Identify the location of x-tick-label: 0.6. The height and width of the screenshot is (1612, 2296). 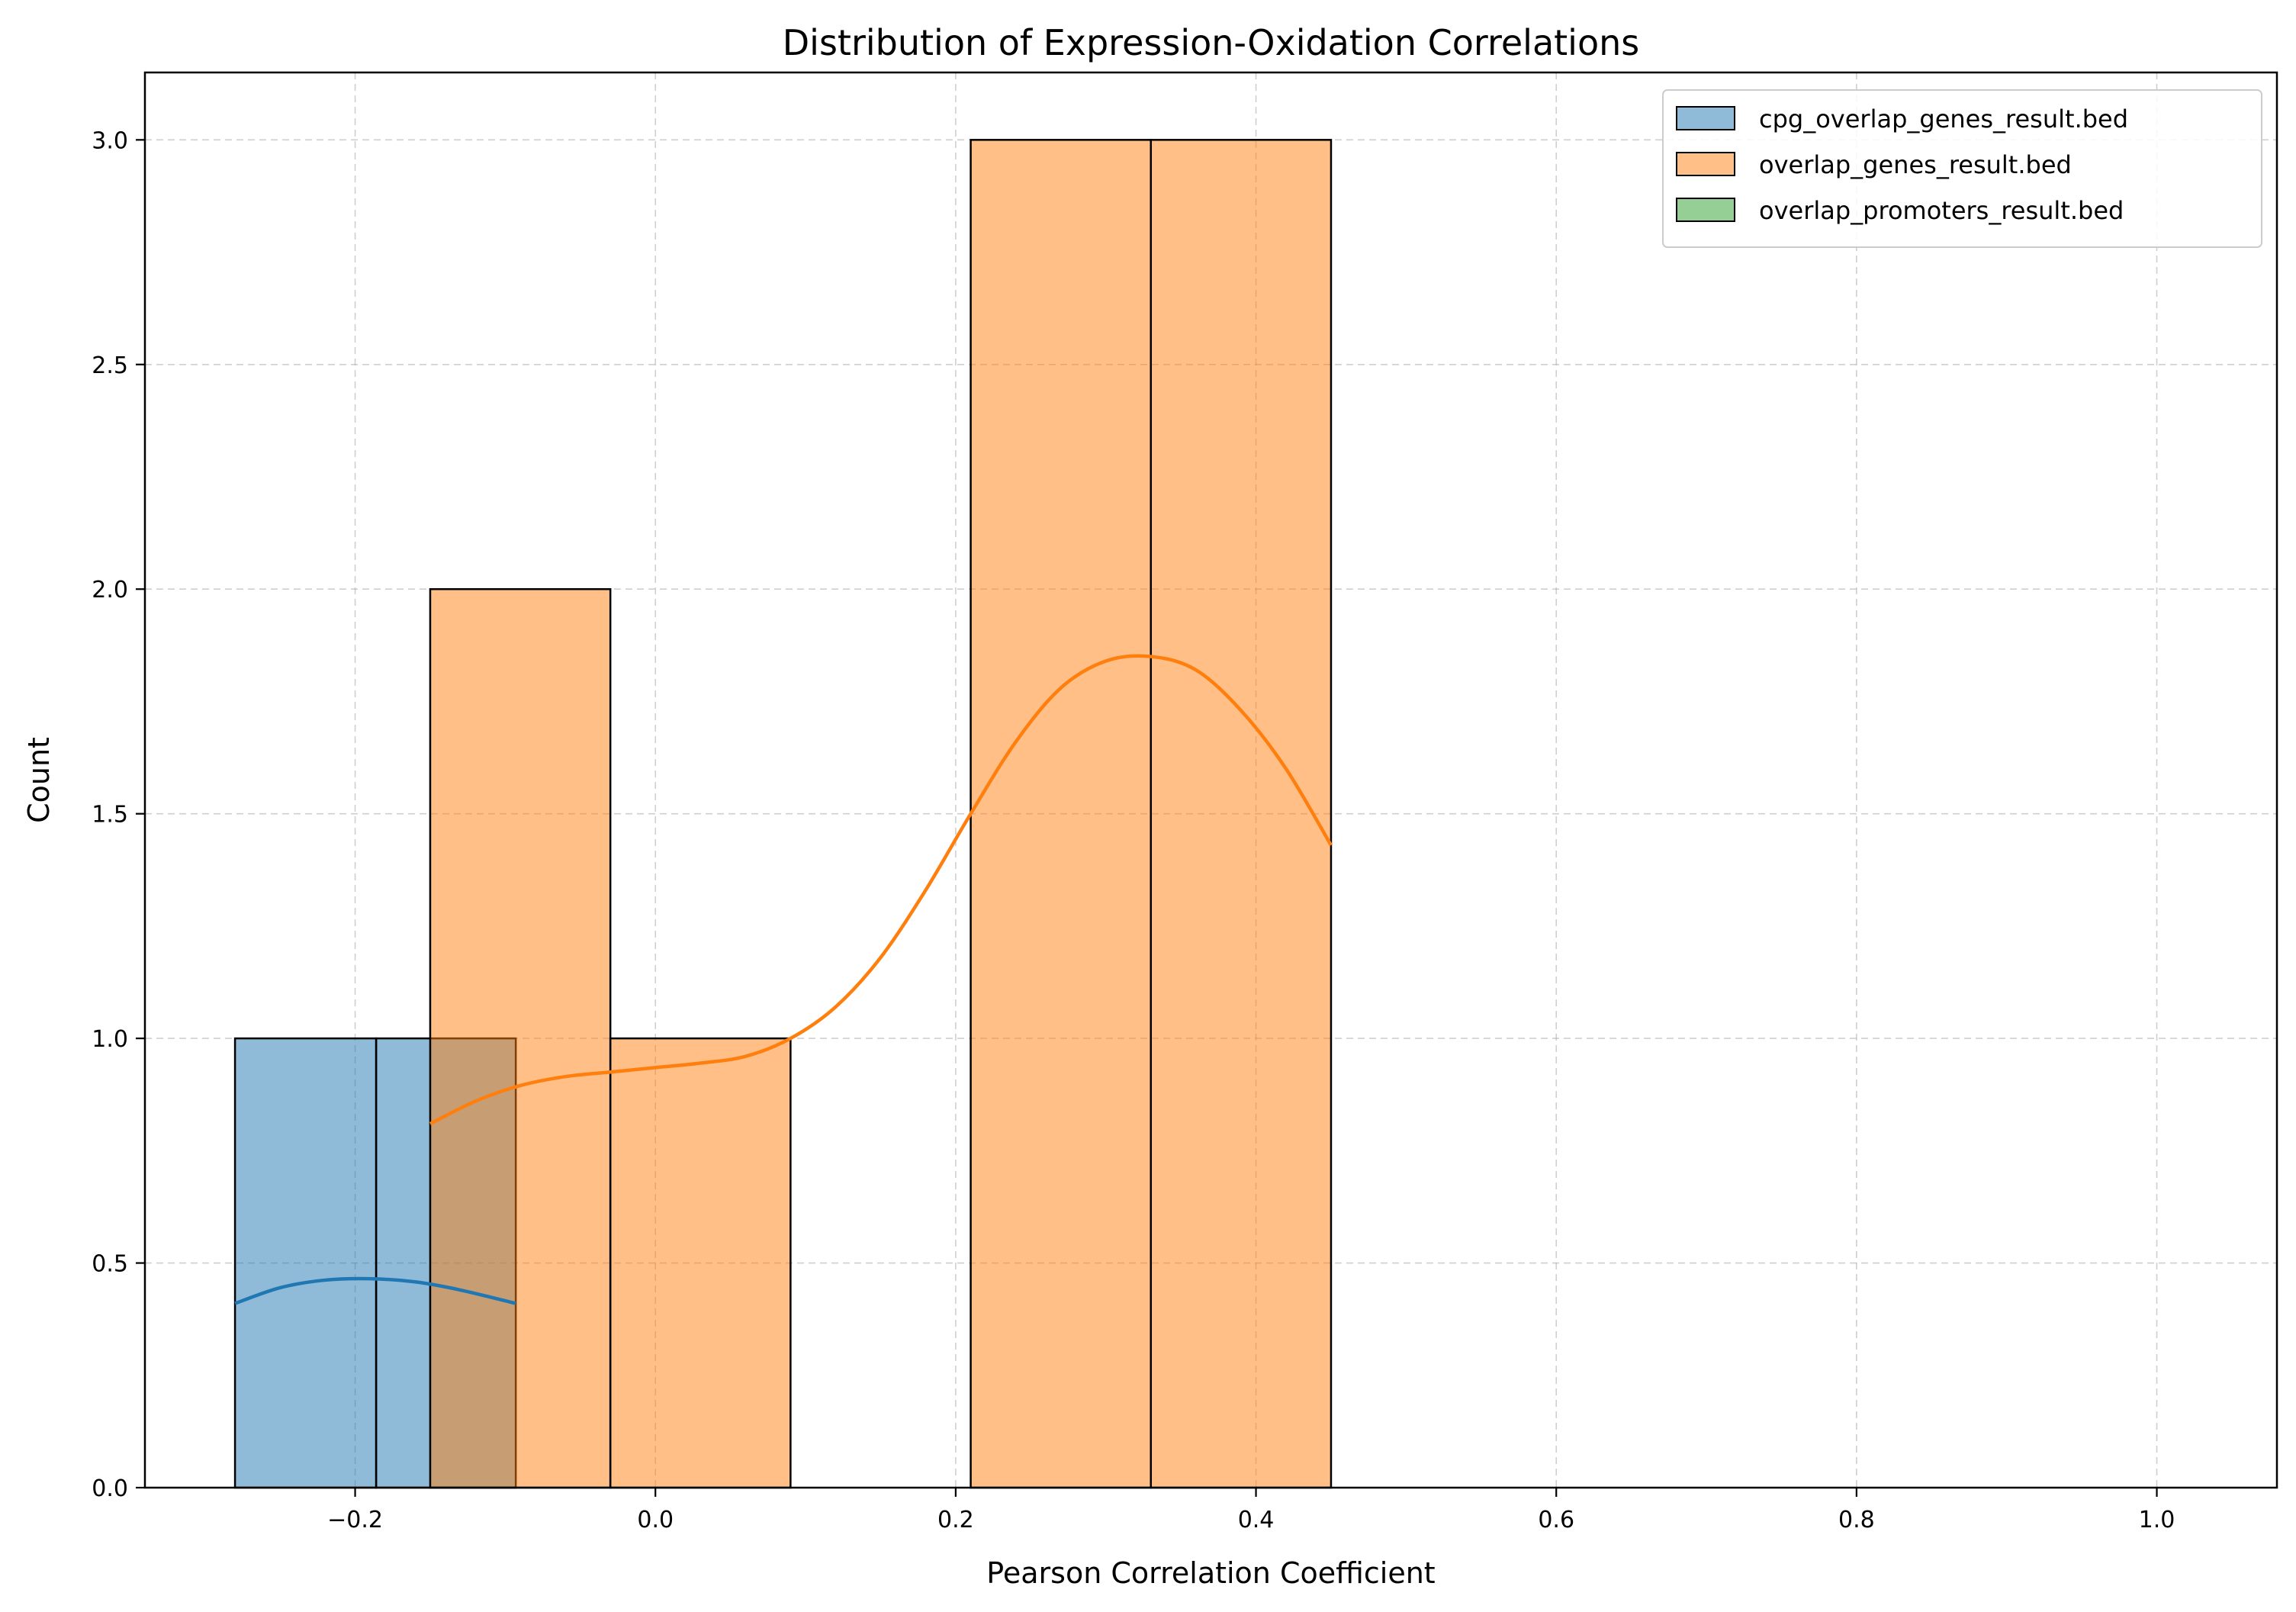
(1556, 1520).